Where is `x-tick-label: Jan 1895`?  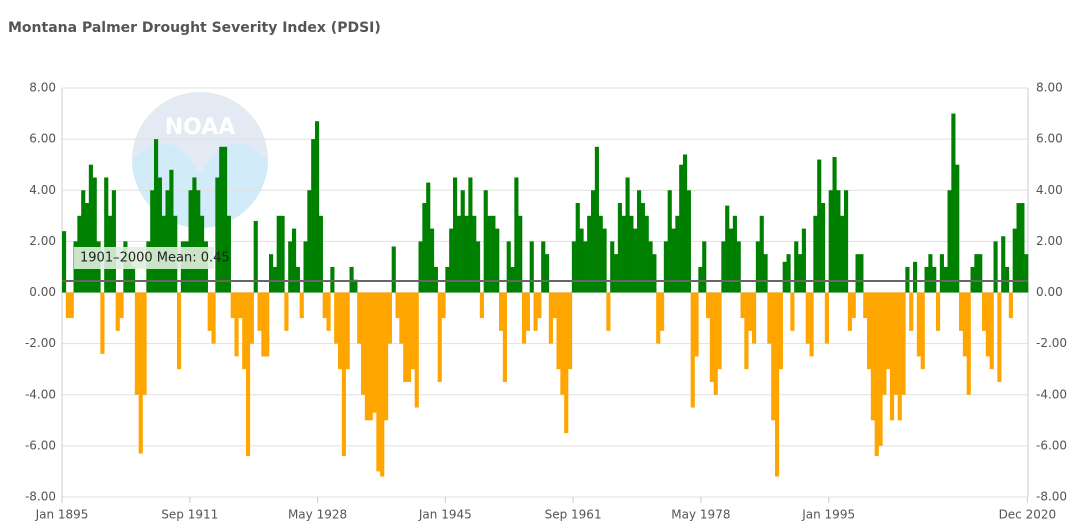
x-tick-label: Jan 1895 is located at coordinates (62, 515).